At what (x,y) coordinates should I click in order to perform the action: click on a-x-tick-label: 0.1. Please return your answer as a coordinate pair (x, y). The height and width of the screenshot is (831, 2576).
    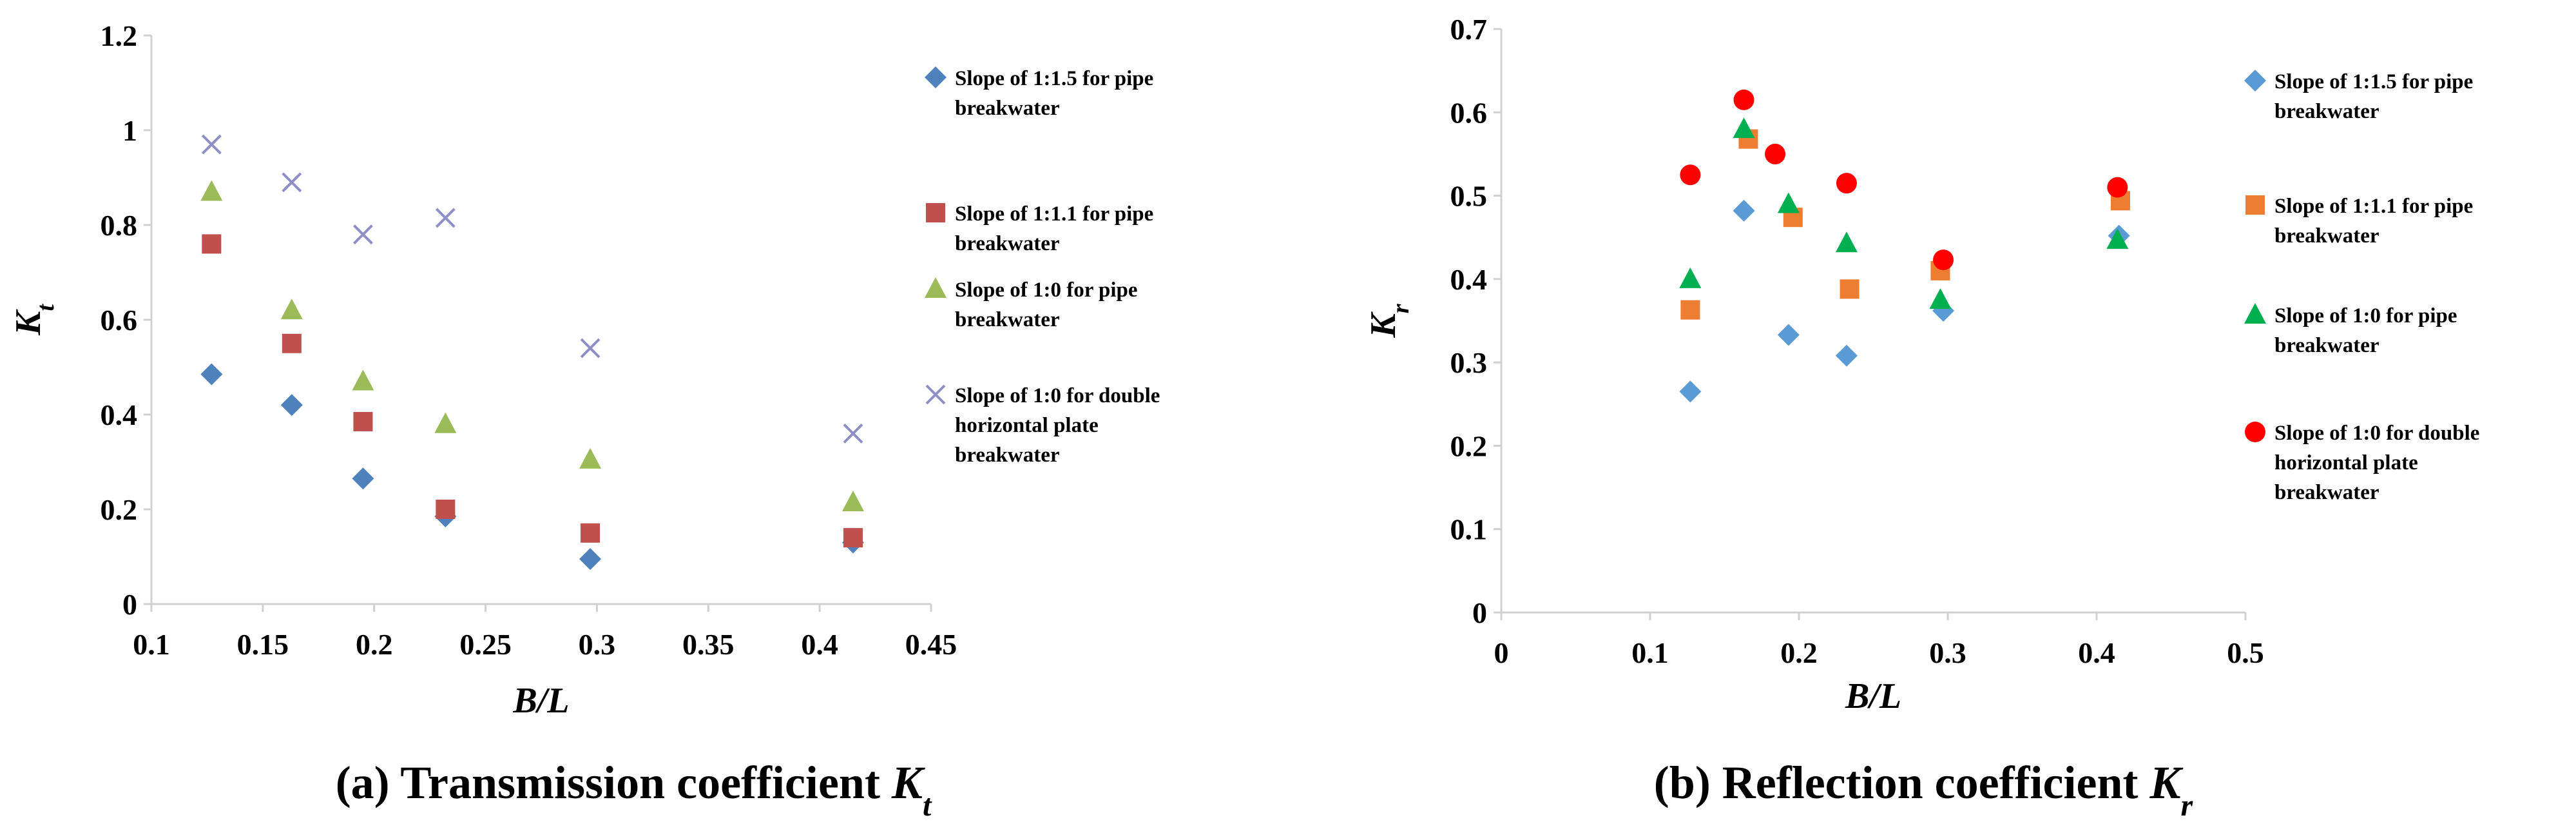
    Looking at the image, I should click on (151, 644).